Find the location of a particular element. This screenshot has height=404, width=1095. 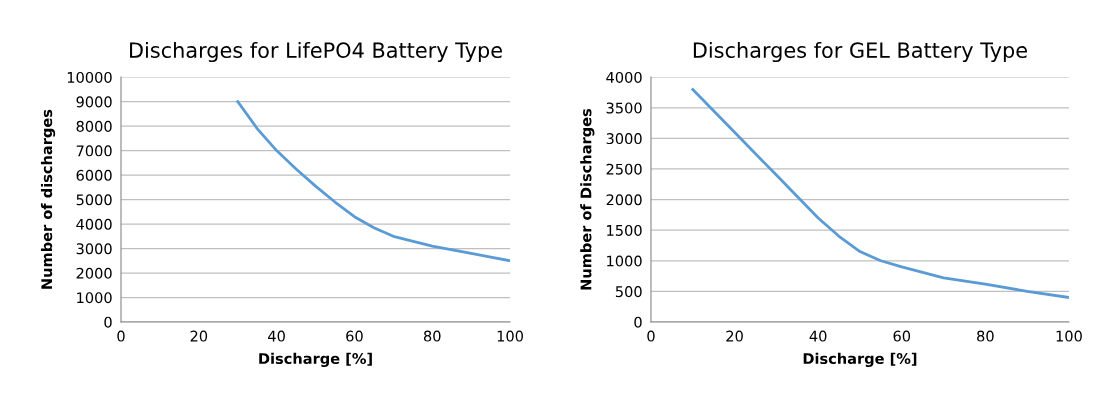

chart-title: Discharges for GEL Battery Type is located at coordinates (860, 52).